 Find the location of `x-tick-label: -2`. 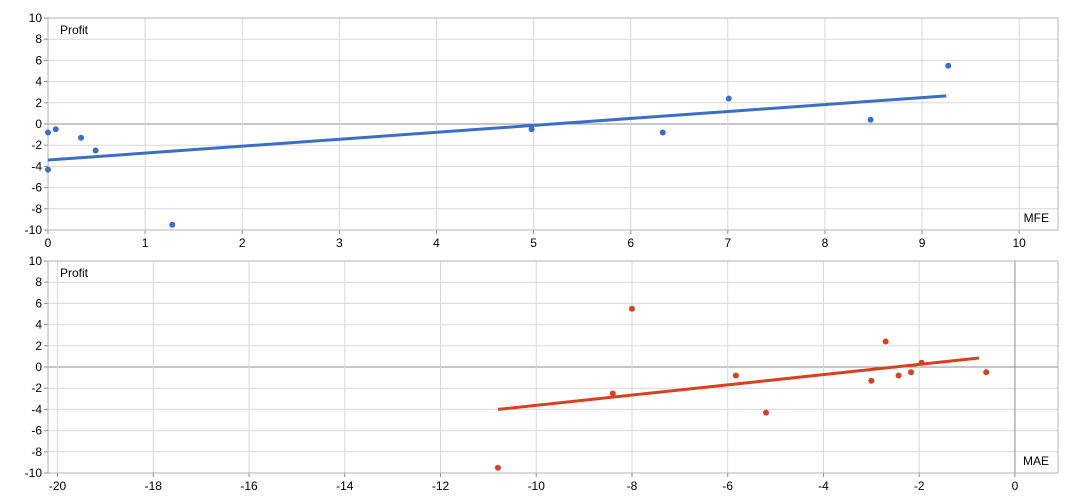

x-tick-label: -2 is located at coordinates (919, 486).